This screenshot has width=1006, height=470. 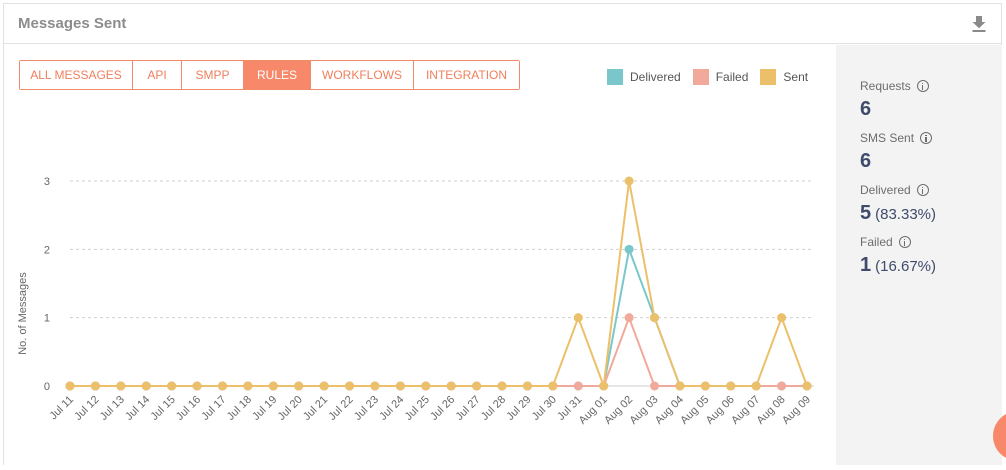 What do you see at coordinates (732, 77) in the screenshot?
I see `legend-label-failed: Failed` at bounding box center [732, 77].